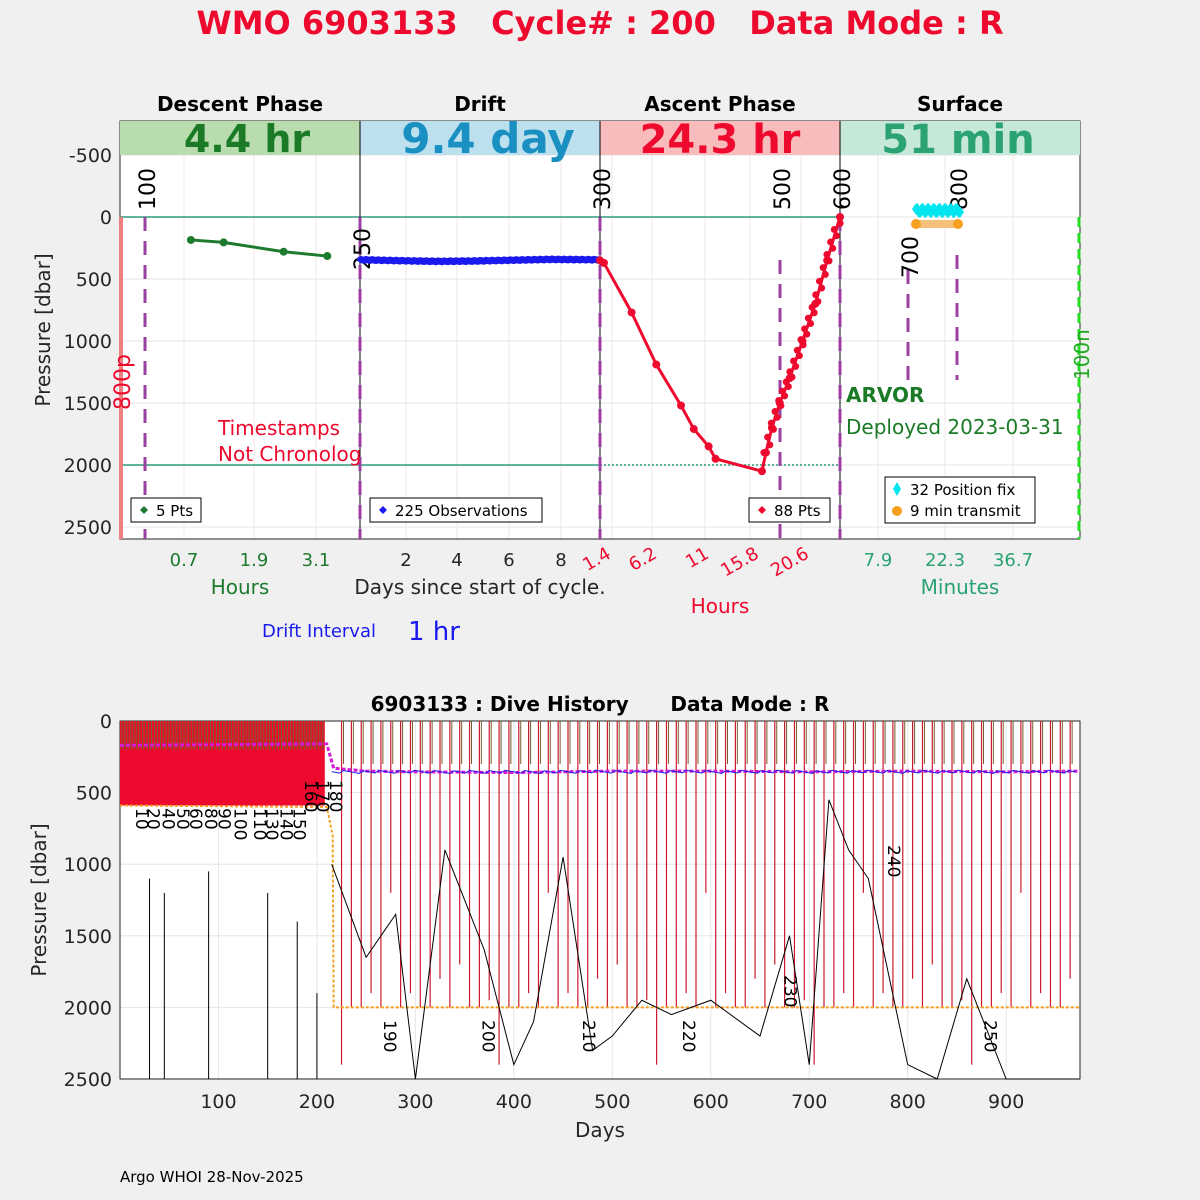 The width and height of the screenshot is (1200, 1200). Describe the element at coordinates (908, 1102) in the screenshot. I see `bottom-x-tick-label: 800` at that location.